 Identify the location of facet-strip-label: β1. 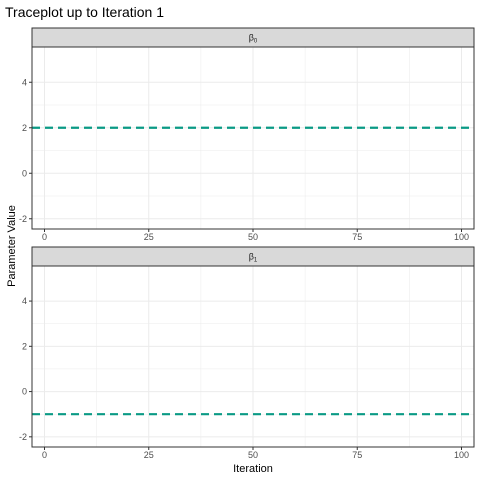
(253, 258).